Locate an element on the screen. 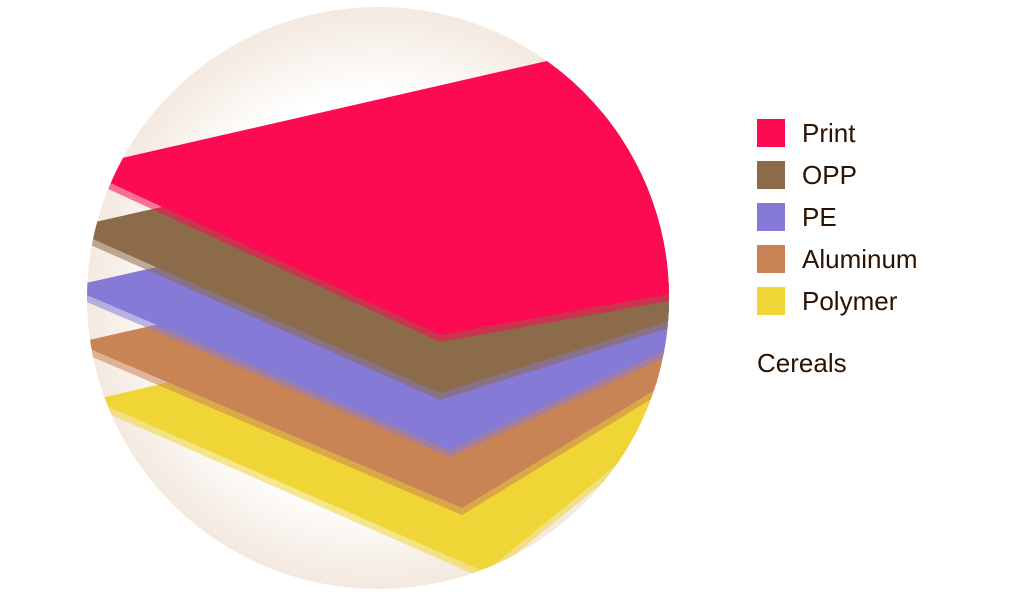  legend-label: Polymer is located at coordinates (850, 301).